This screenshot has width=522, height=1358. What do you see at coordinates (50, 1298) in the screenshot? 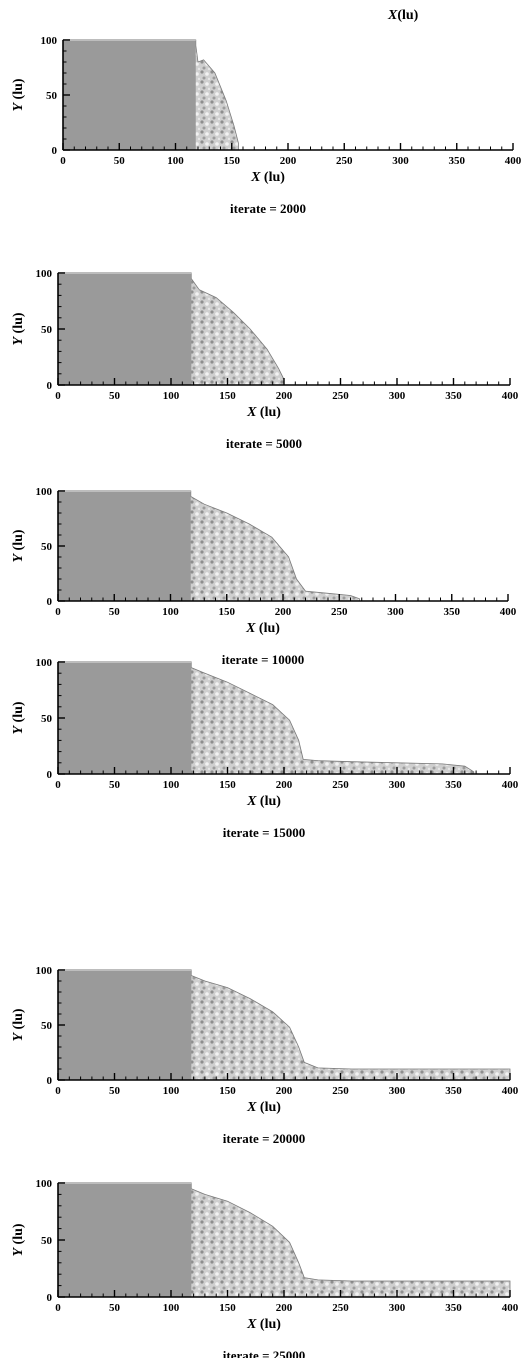
I see `y-tick-label-6: 0` at bounding box center [50, 1298].